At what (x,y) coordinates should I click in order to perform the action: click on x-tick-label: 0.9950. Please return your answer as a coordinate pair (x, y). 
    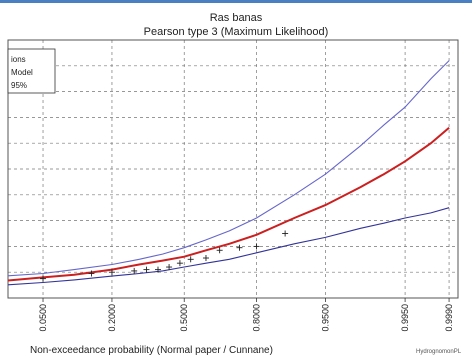
    Looking at the image, I should click on (405, 318).